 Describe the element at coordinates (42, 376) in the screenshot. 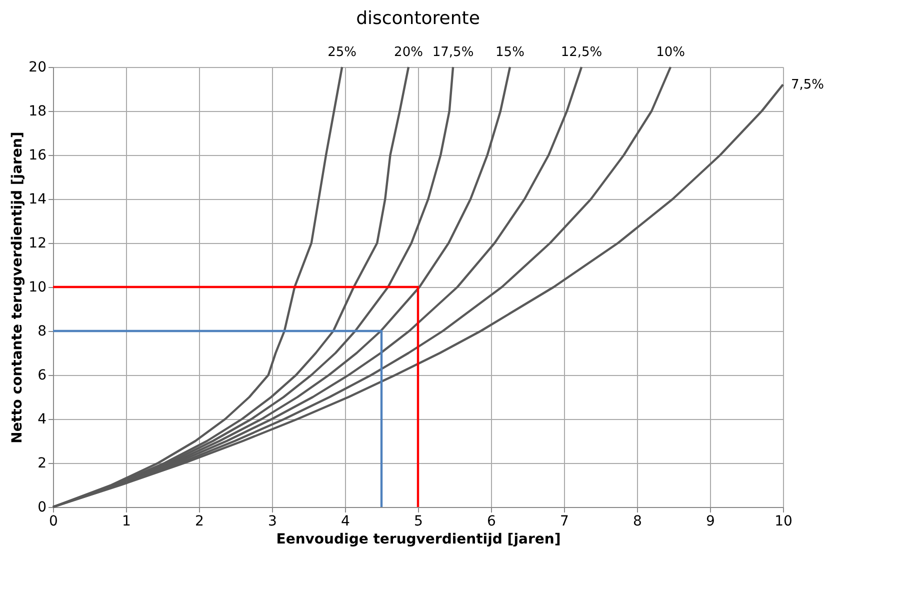

I see `y-tick-label: 6` at that location.